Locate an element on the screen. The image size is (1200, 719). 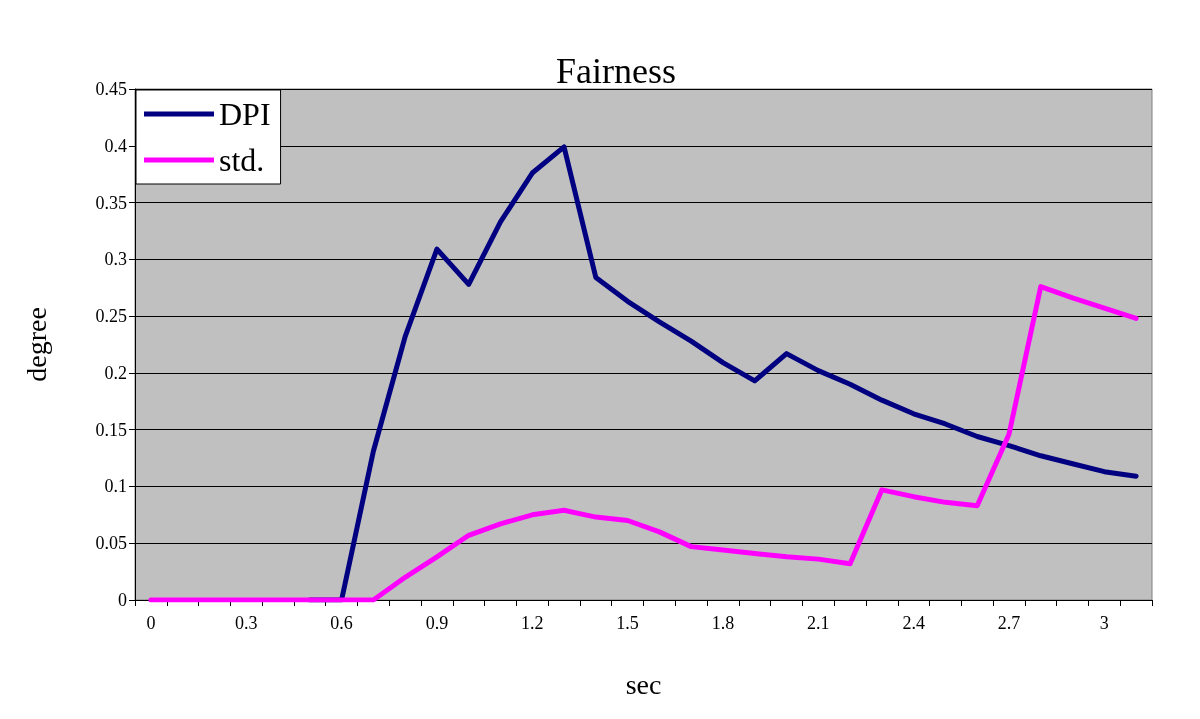
x-tick-label: 0.9 is located at coordinates (437, 623).